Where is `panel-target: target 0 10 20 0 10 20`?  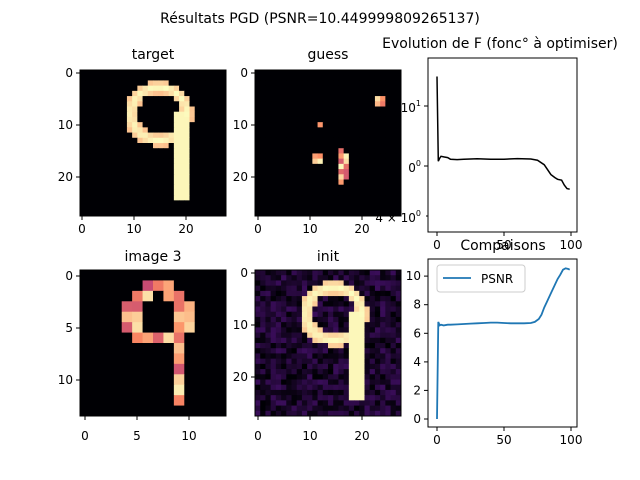
panel-target: target 0 10 20 0 10 20 is located at coordinates (142, 141).